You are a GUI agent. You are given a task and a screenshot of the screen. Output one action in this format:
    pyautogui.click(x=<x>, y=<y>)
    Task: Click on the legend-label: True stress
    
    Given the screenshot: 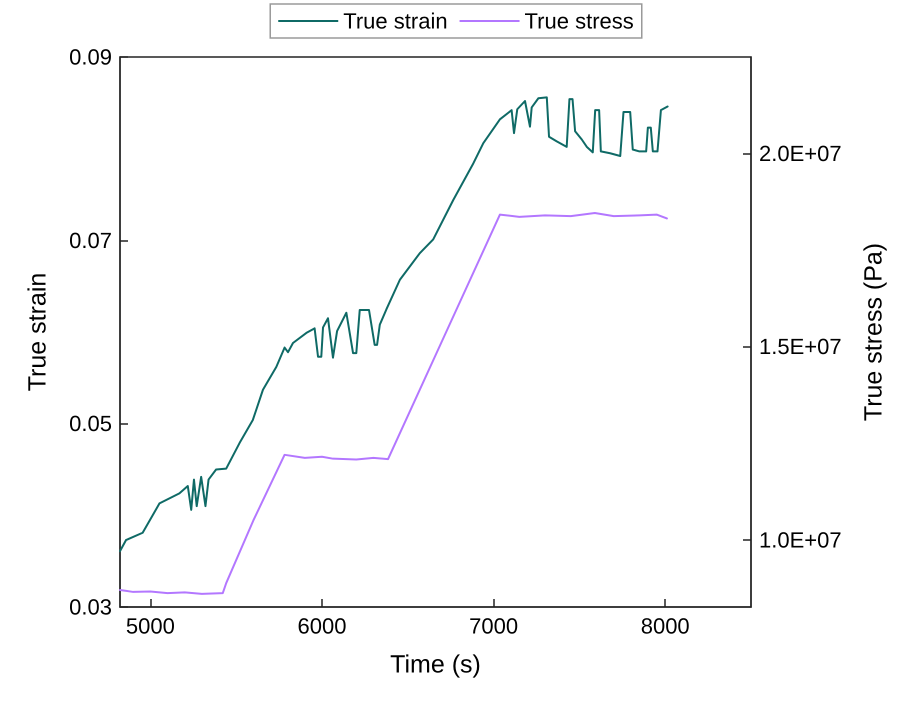 What is the action you would take?
    pyautogui.click(x=579, y=21)
    